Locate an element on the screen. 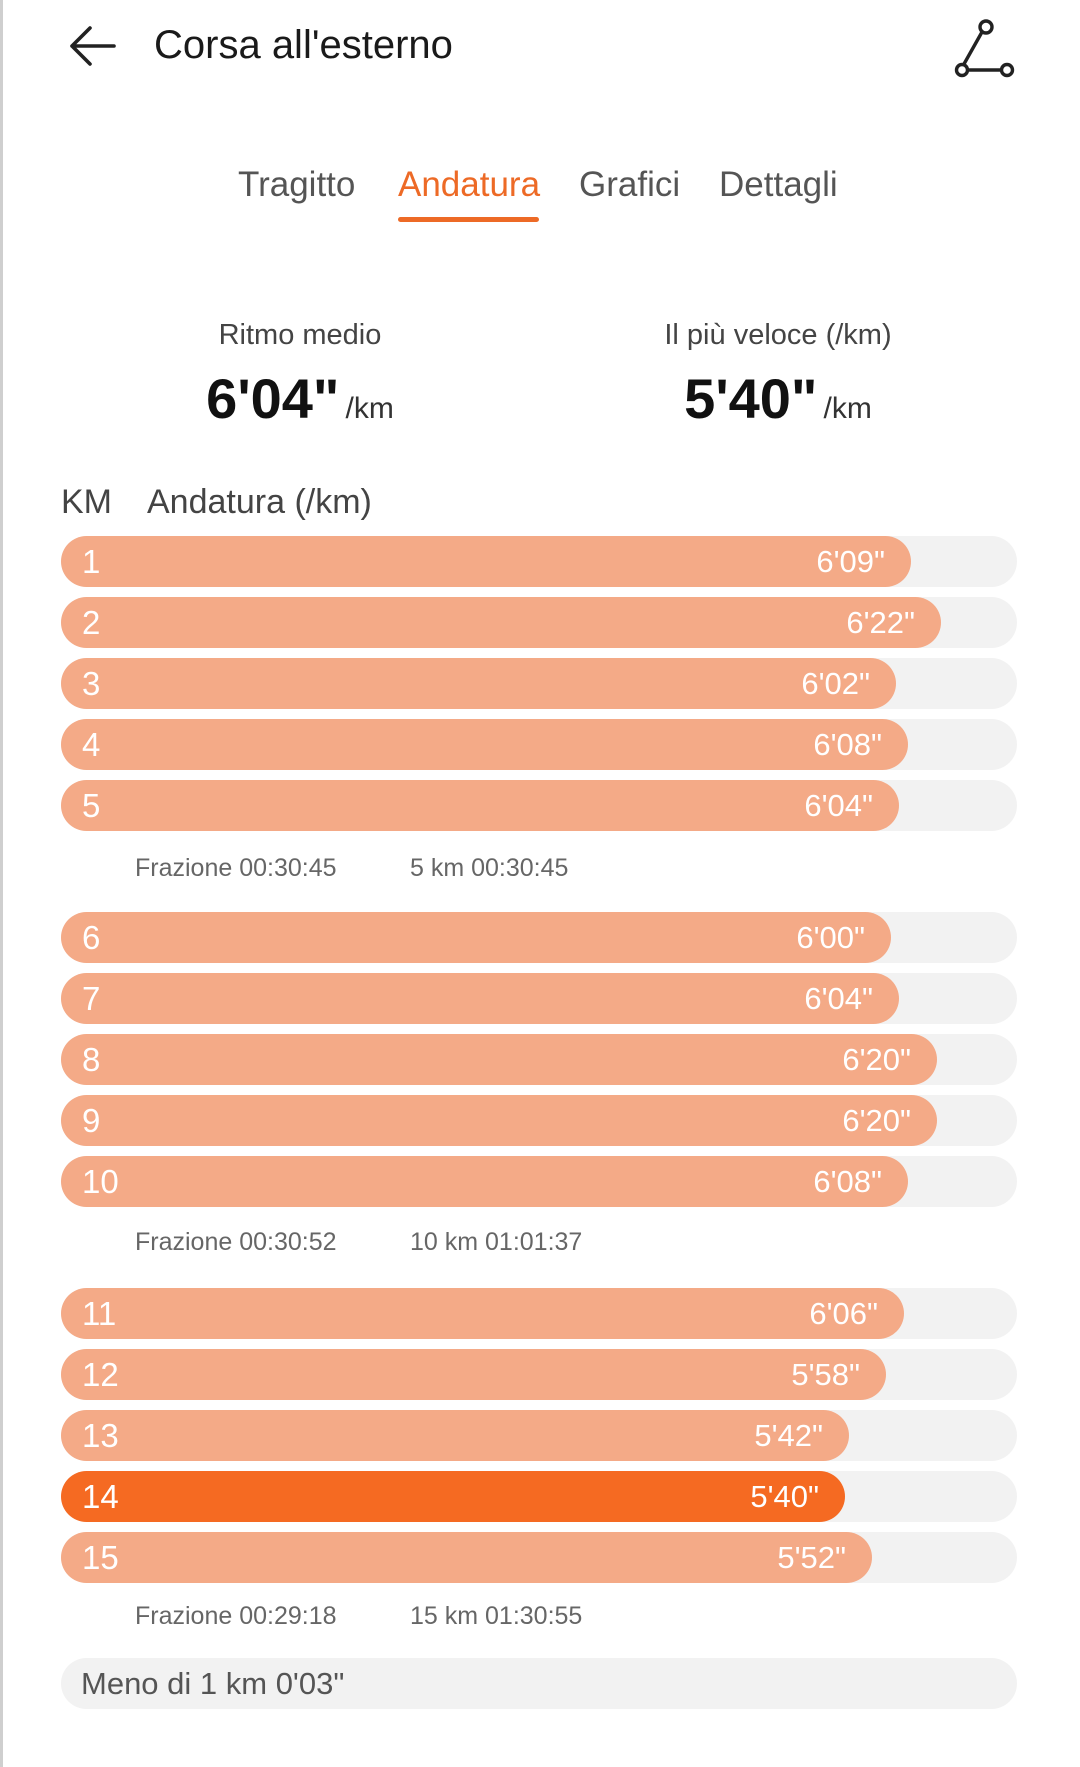  pace-row: 15 5'52" is located at coordinates (539, 1557).